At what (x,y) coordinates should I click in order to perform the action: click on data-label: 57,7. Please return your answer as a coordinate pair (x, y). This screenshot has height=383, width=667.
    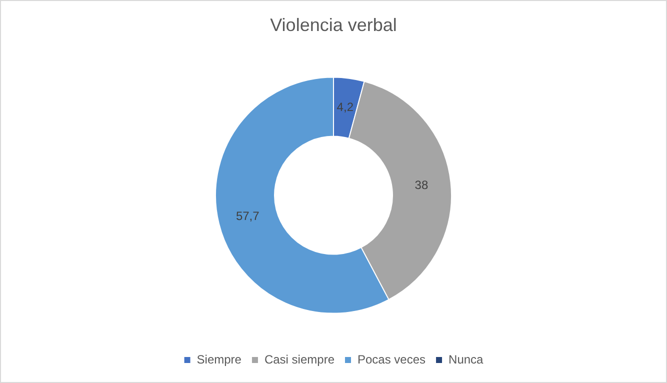
    Looking at the image, I should click on (248, 215).